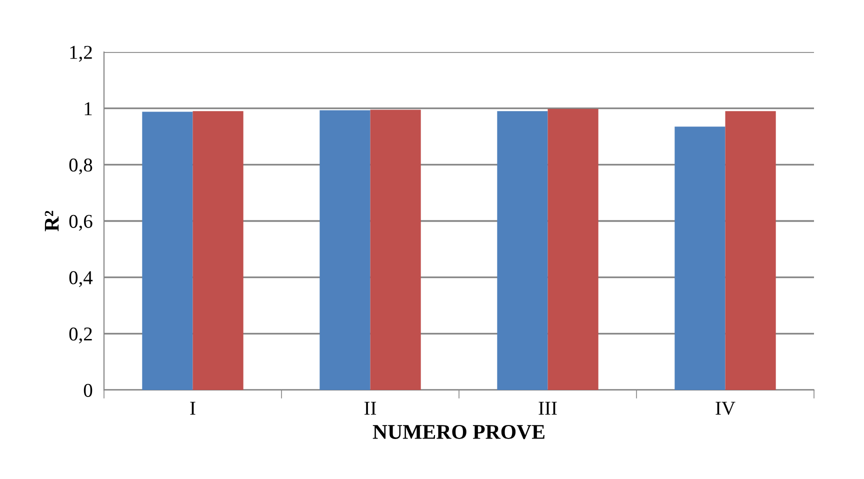 The width and height of the screenshot is (864, 479). I want to click on y-tick-label: 0,8, so click(80, 166).